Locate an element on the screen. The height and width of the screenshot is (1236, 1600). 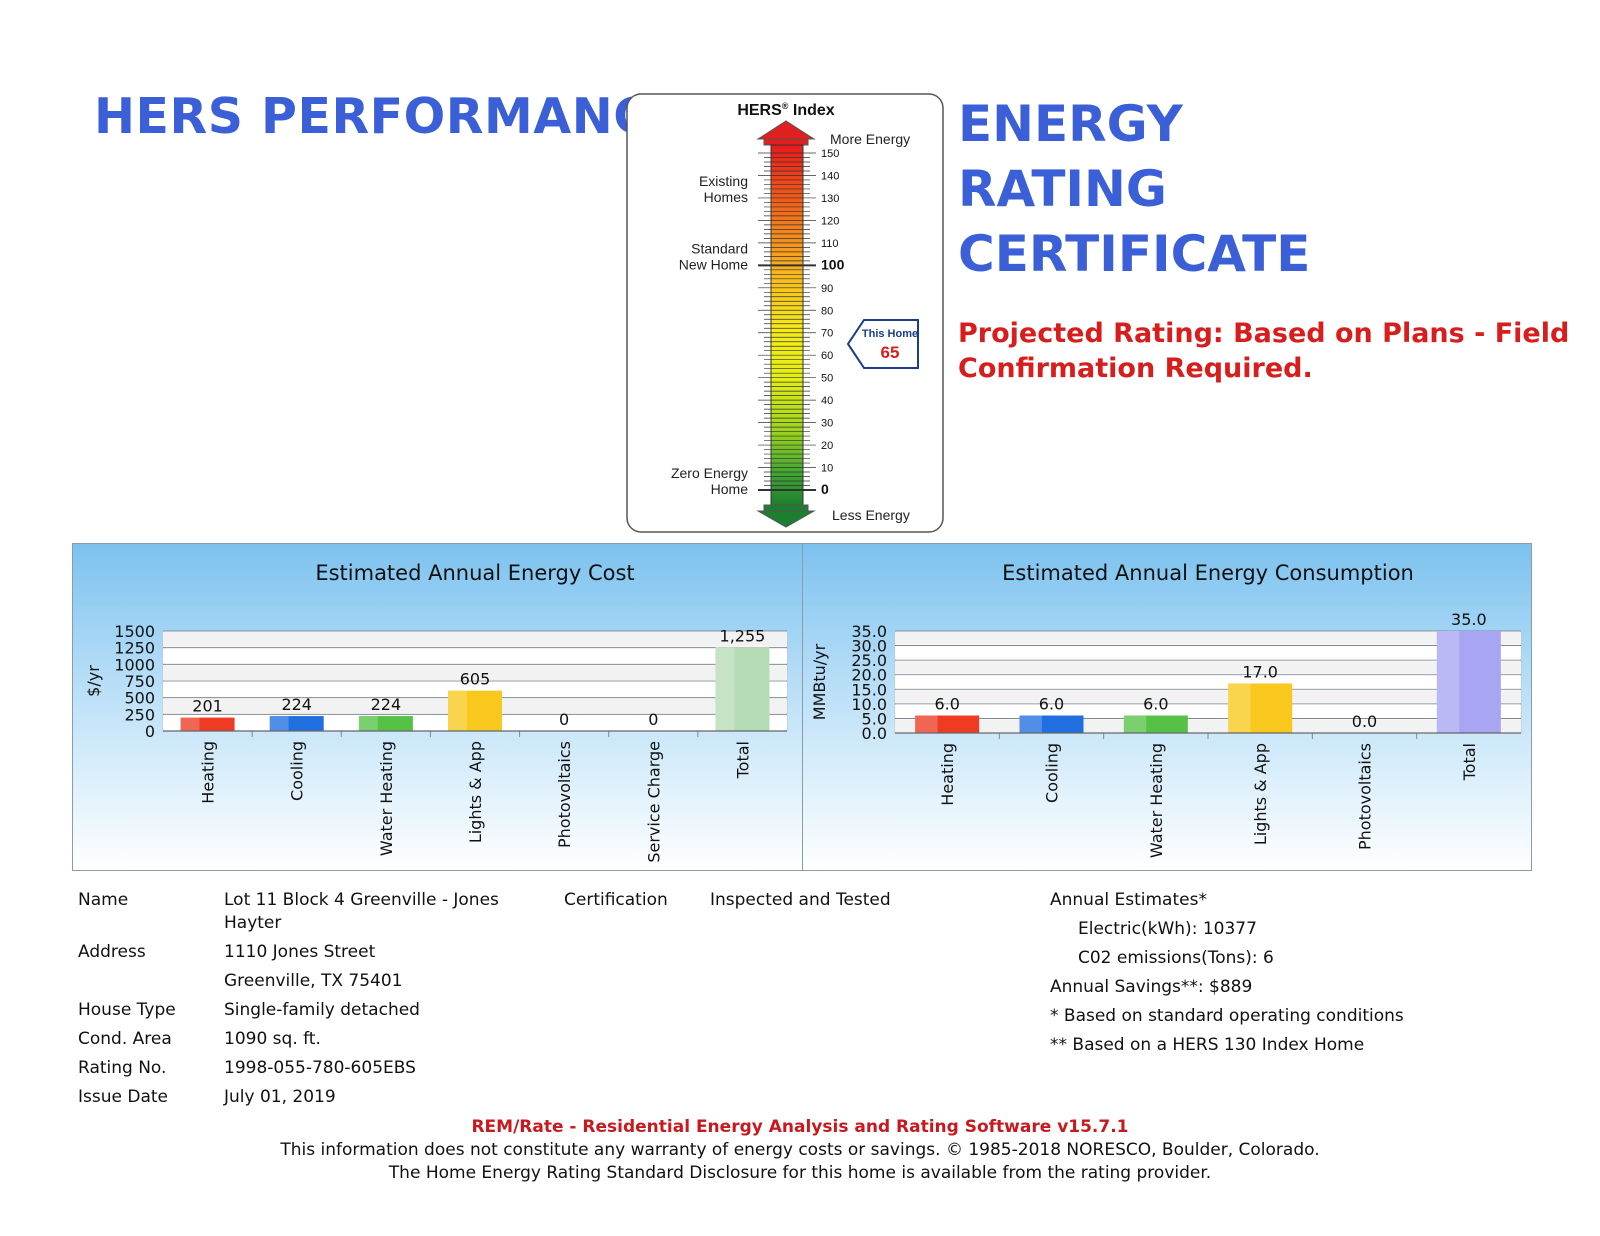
bar-value-label: 605 is located at coordinates (475, 679).